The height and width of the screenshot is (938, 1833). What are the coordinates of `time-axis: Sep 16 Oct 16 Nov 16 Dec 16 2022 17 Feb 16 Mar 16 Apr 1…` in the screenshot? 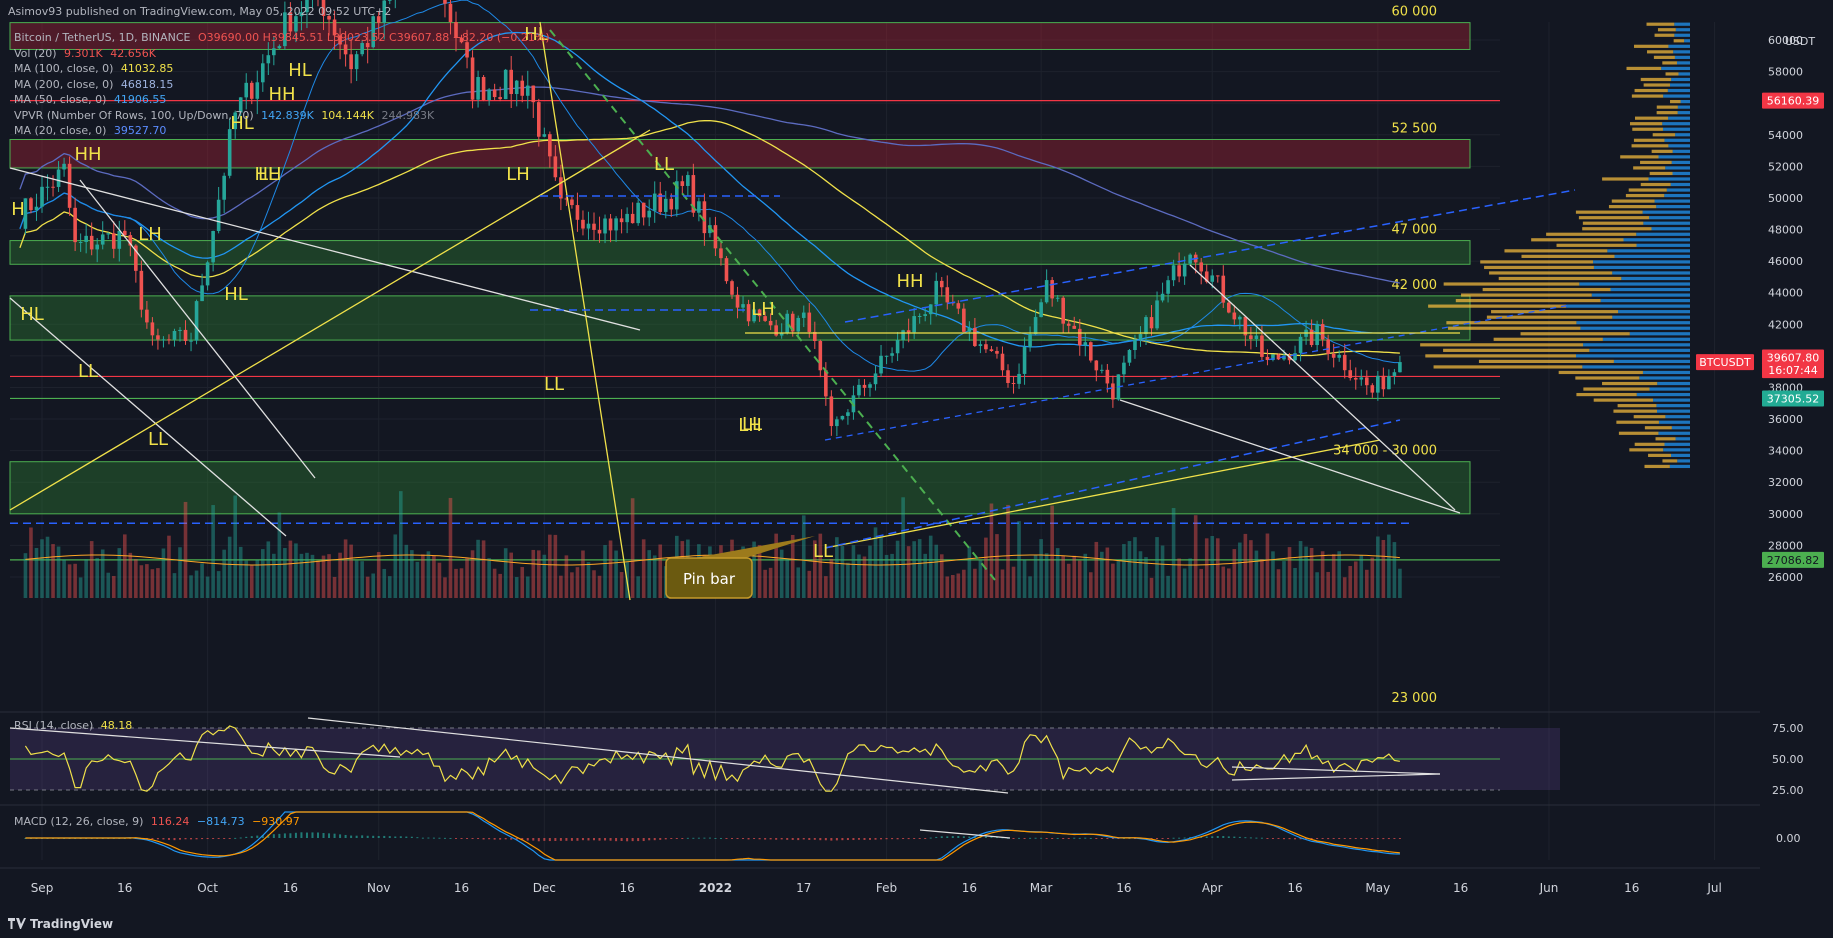 It's located at (876, 888).